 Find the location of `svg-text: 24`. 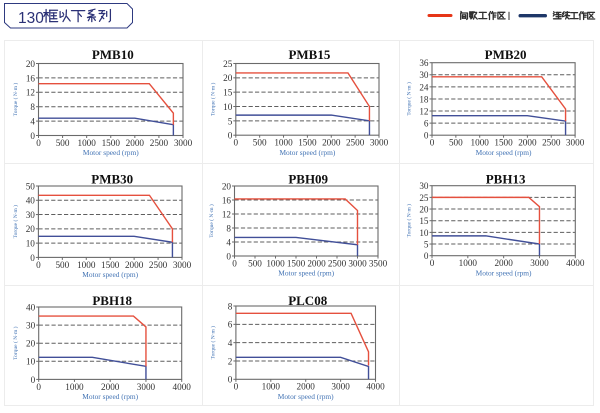

svg-text: 24 is located at coordinates (424, 87).